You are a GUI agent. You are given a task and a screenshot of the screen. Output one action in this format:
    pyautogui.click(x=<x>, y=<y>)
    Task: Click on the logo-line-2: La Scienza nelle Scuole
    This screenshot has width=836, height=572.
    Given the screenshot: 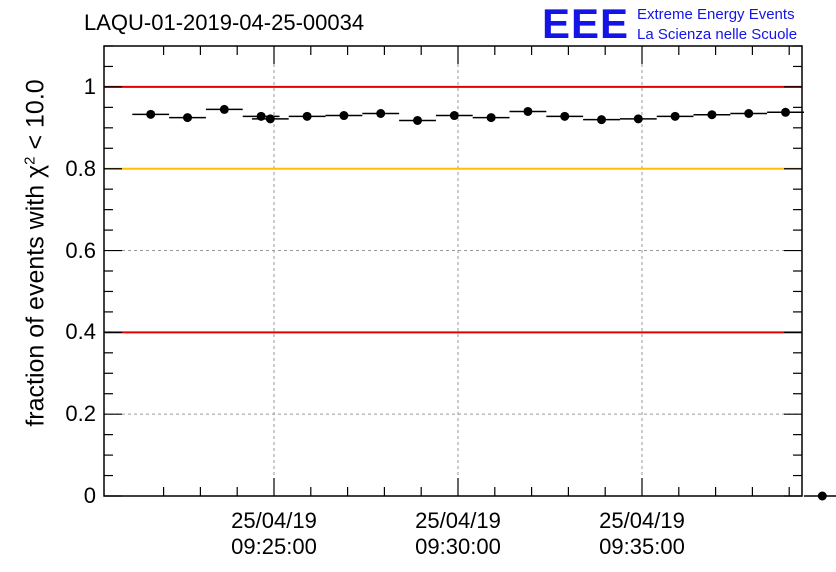 What is the action you would take?
    pyautogui.click(x=717, y=34)
    